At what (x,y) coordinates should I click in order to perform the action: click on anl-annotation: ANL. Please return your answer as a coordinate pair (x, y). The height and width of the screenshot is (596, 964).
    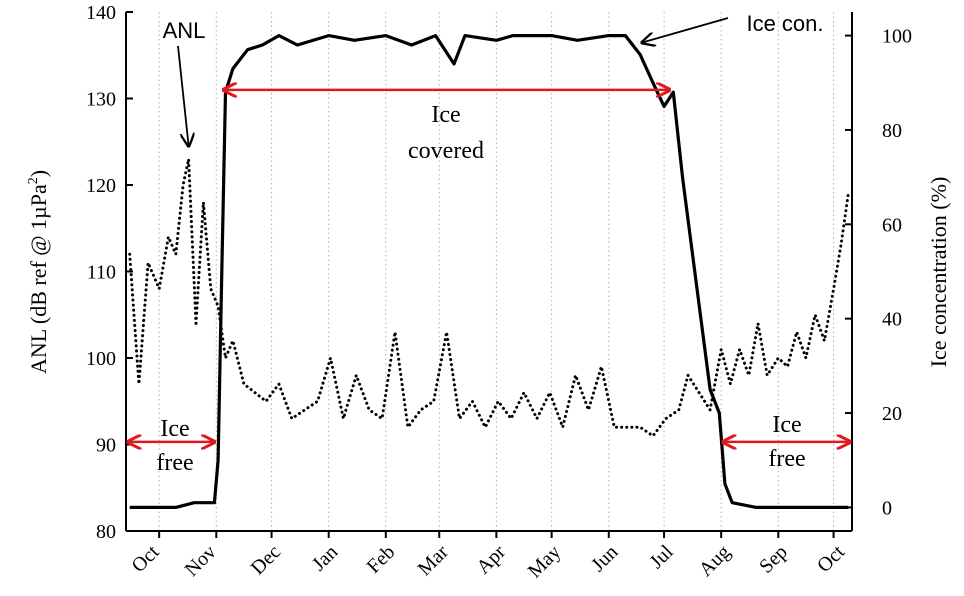
    Looking at the image, I should click on (184, 30).